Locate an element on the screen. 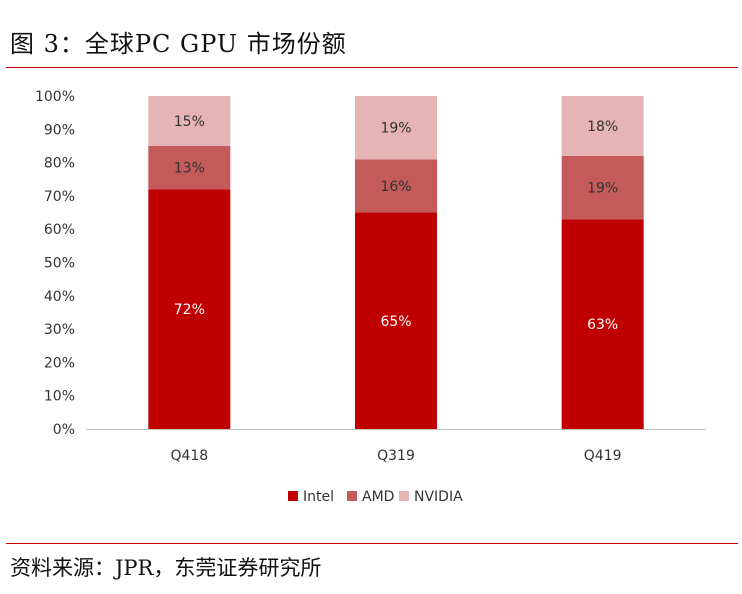 The width and height of the screenshot is (742, 594). y-tick-label: 0% is located at coordinates (64, 430).